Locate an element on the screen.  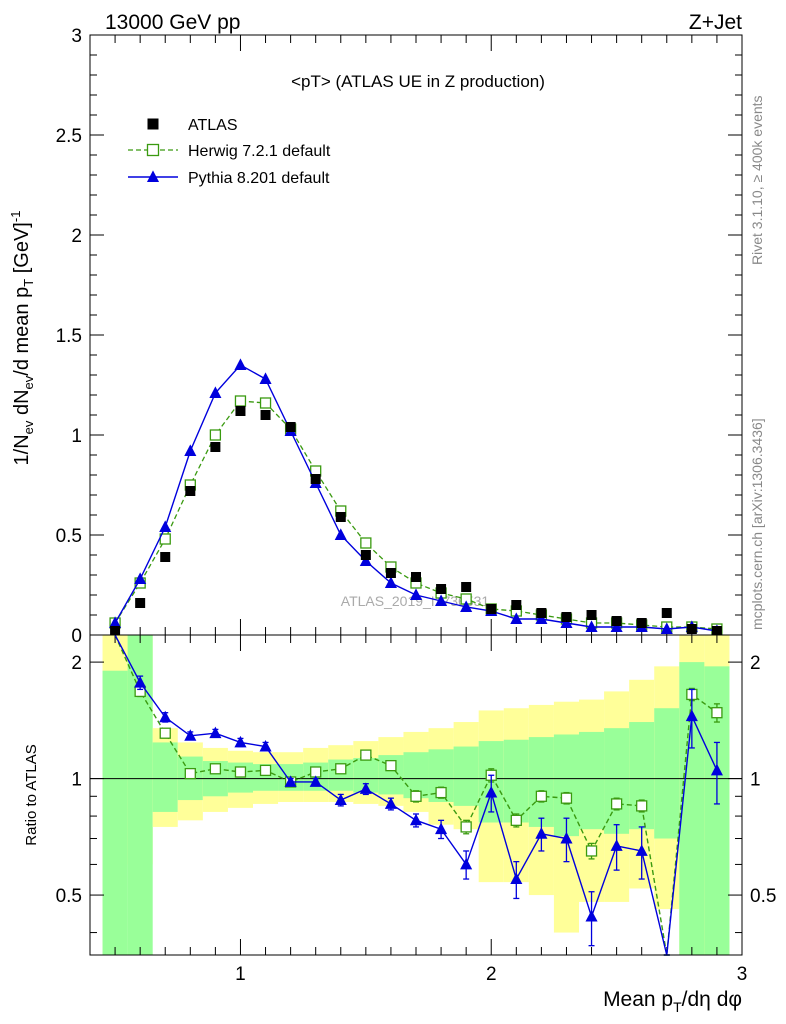
main-y-tick-label: 2 is located at coordinates (76, 236).